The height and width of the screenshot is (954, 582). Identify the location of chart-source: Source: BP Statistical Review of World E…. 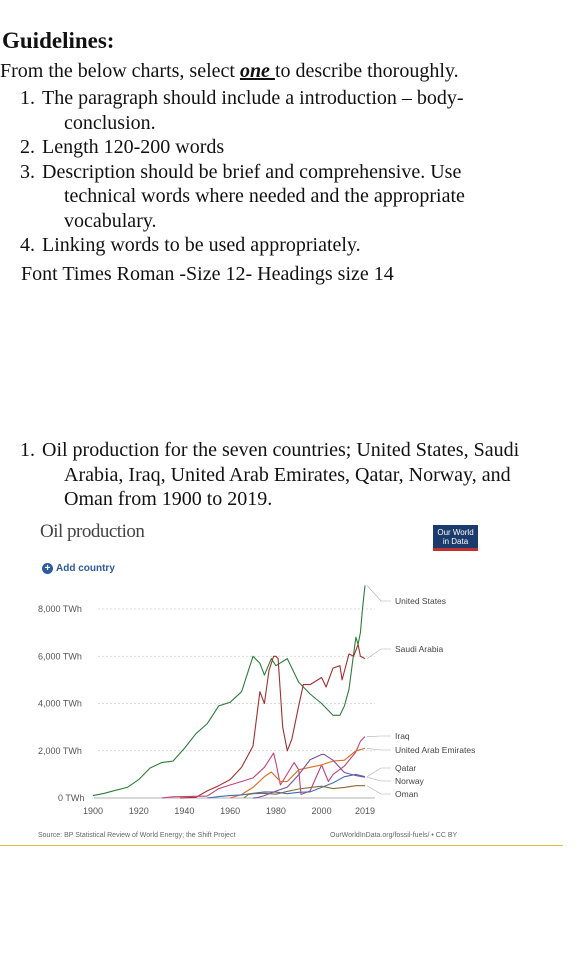
(137, 835).